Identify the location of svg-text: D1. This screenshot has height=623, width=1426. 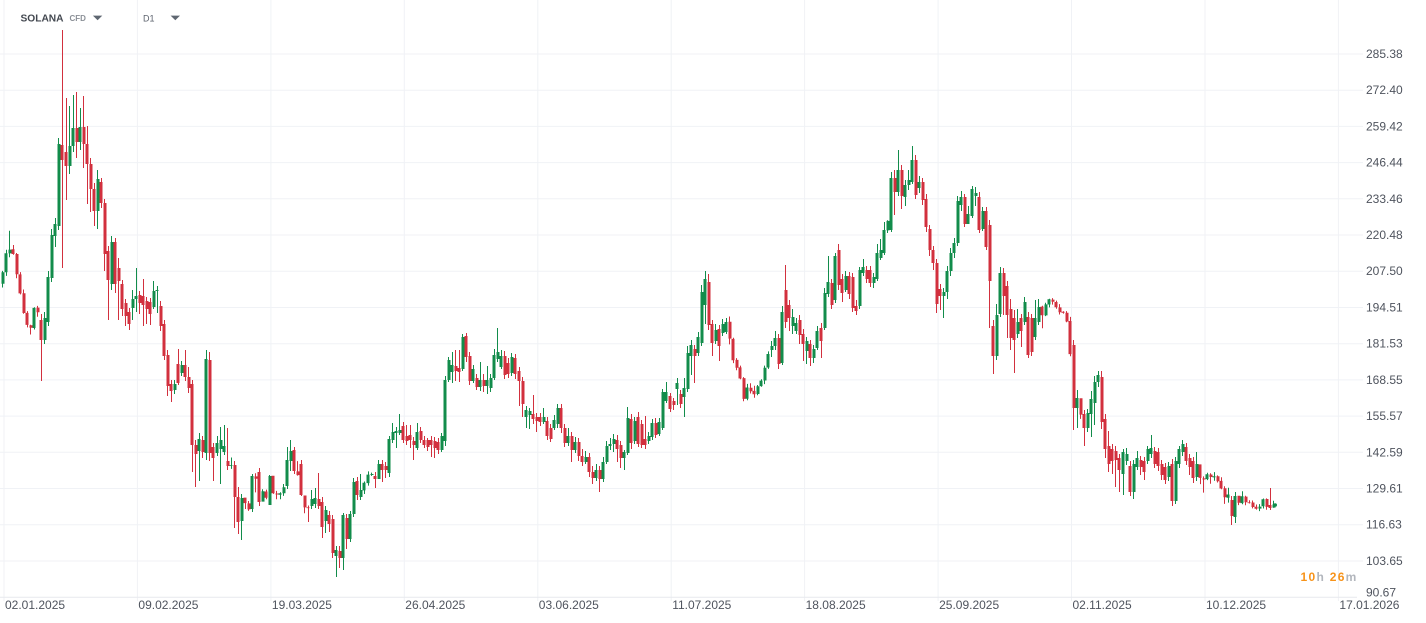
(149, 18).